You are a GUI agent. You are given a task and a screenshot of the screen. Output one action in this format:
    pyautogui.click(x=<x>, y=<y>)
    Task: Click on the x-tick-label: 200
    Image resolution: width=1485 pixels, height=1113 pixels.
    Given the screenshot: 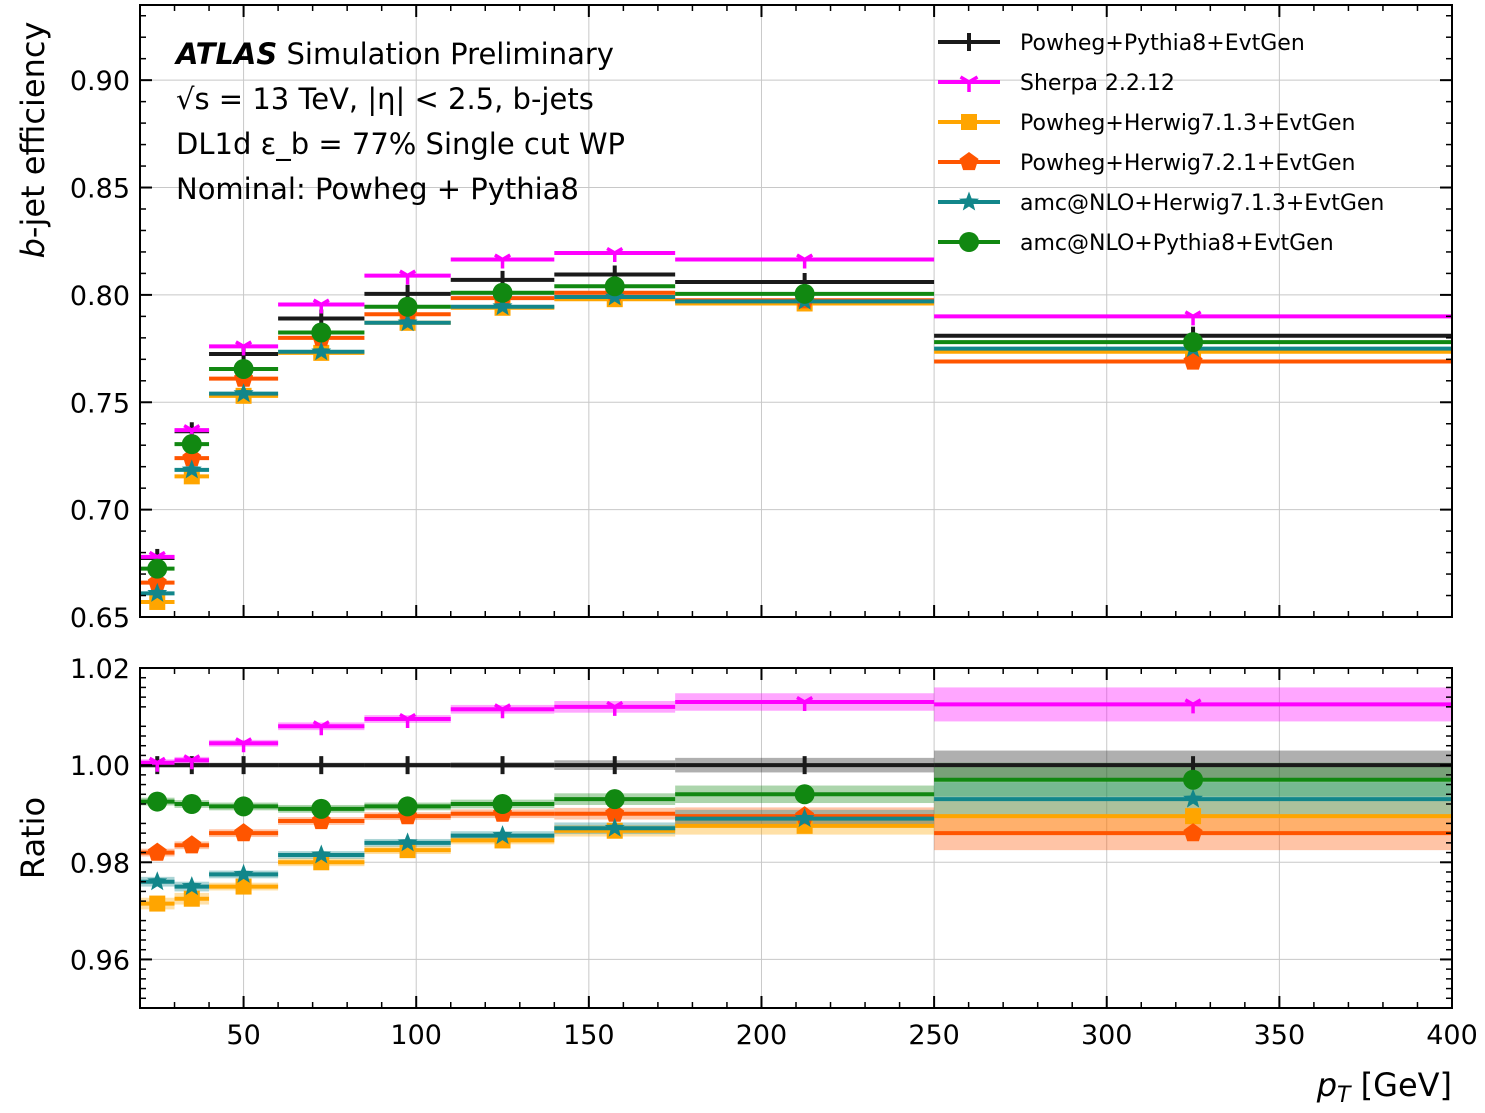 What is the action you would take?
    pyautogui.click(x=762, y=1035)
    